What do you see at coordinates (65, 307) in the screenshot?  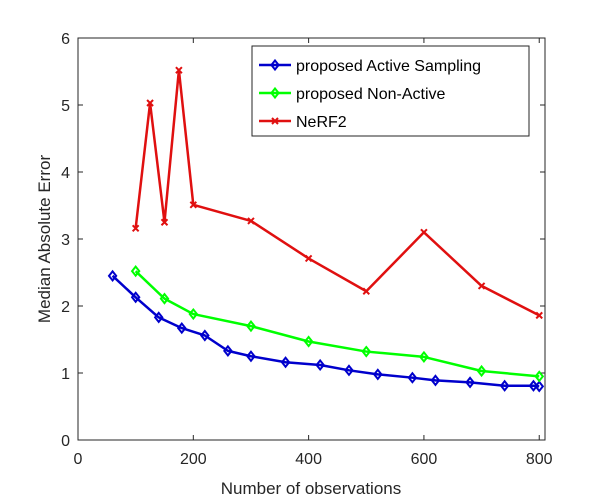 I see `y-tick-label: 2` at bounding box center [65, 307].